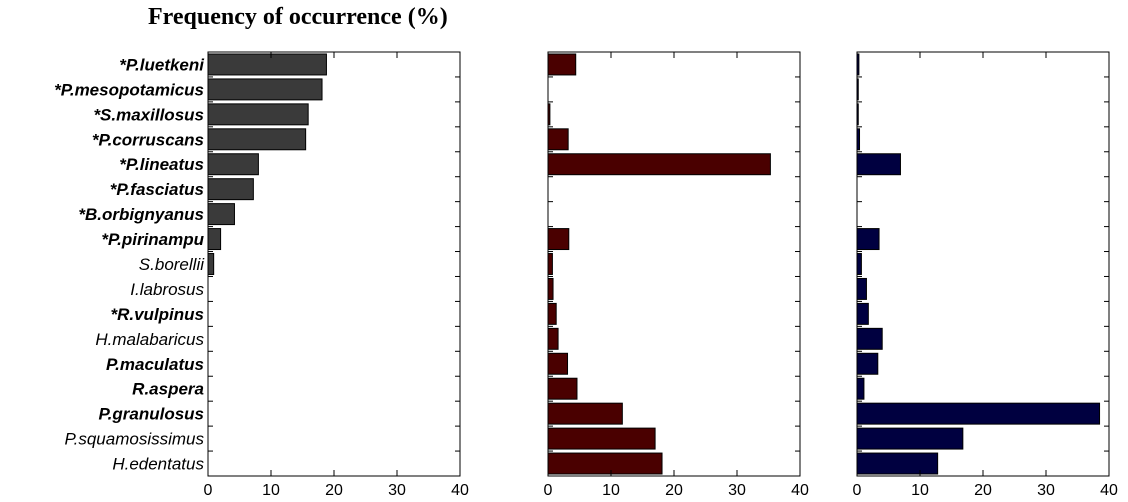 Image resolution: width=1128 pixels, height=502 pixels. Describe the element at coordinates (152, 414) in the screenshot. I see `category-label: P.granulosus` at that location.